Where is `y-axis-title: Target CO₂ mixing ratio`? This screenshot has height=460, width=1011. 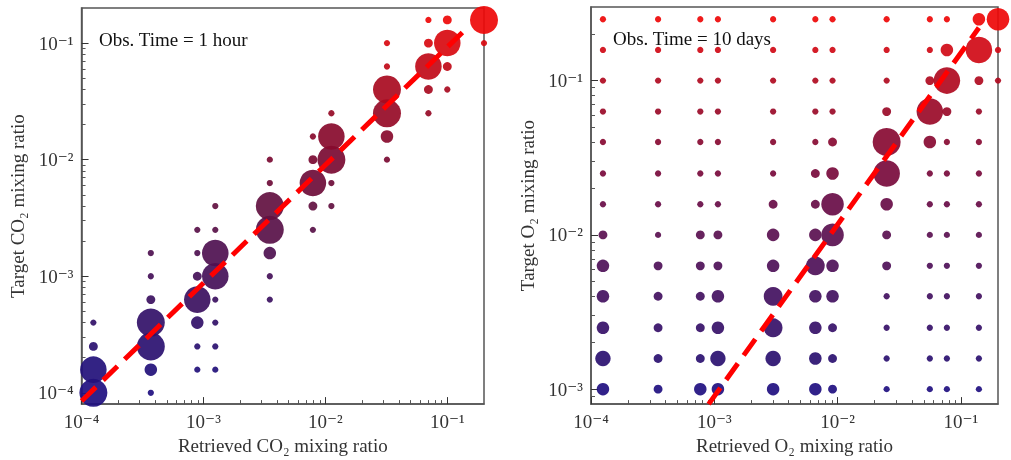 y-axis-title: Target CO₂ mixing ratio is located at coordinates (17, 206).